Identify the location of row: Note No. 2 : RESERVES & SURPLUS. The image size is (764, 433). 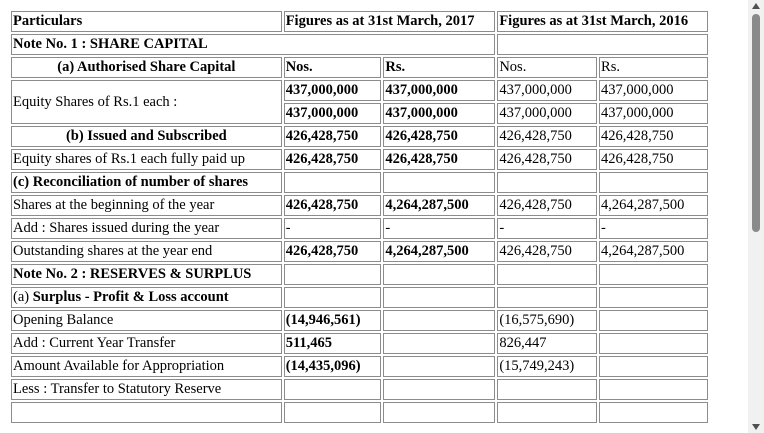
(359, 274).